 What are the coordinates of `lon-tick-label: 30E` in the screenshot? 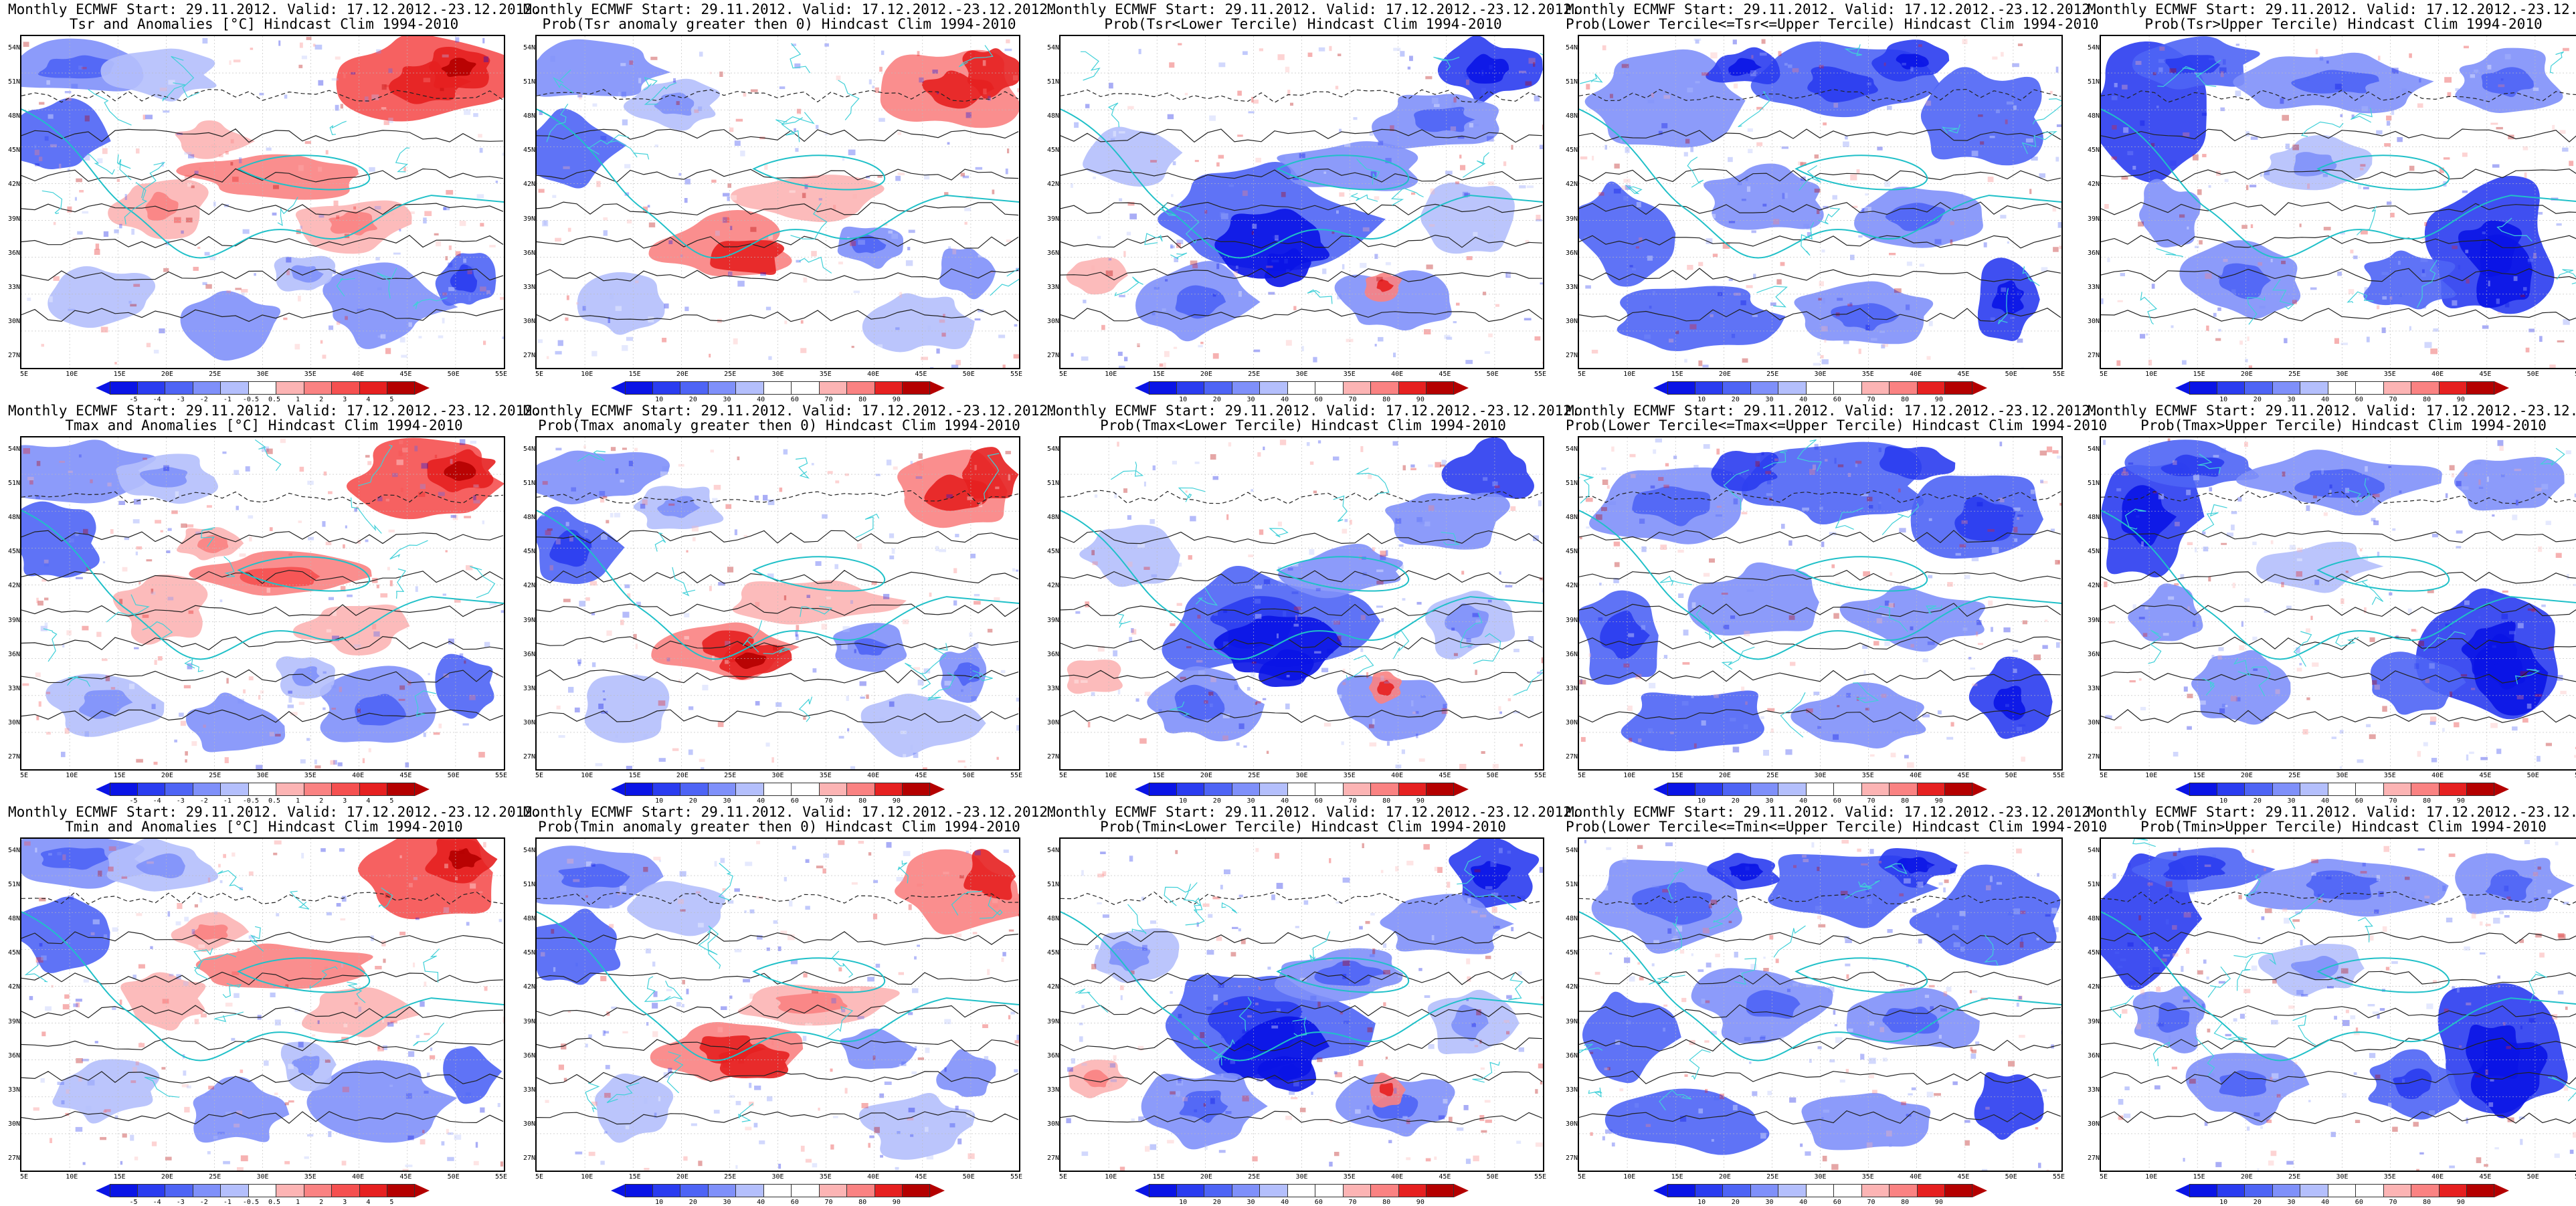 It's located at (1820, 775).